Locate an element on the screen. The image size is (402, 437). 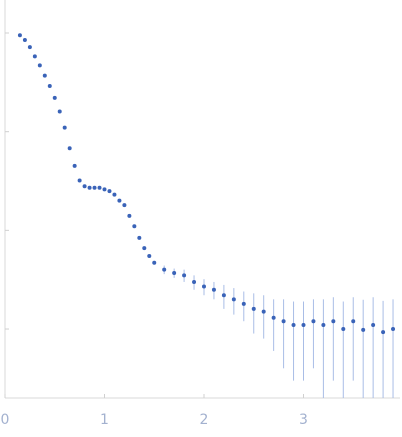
x-tick-label: 1 is located at coordinates (104, 420).